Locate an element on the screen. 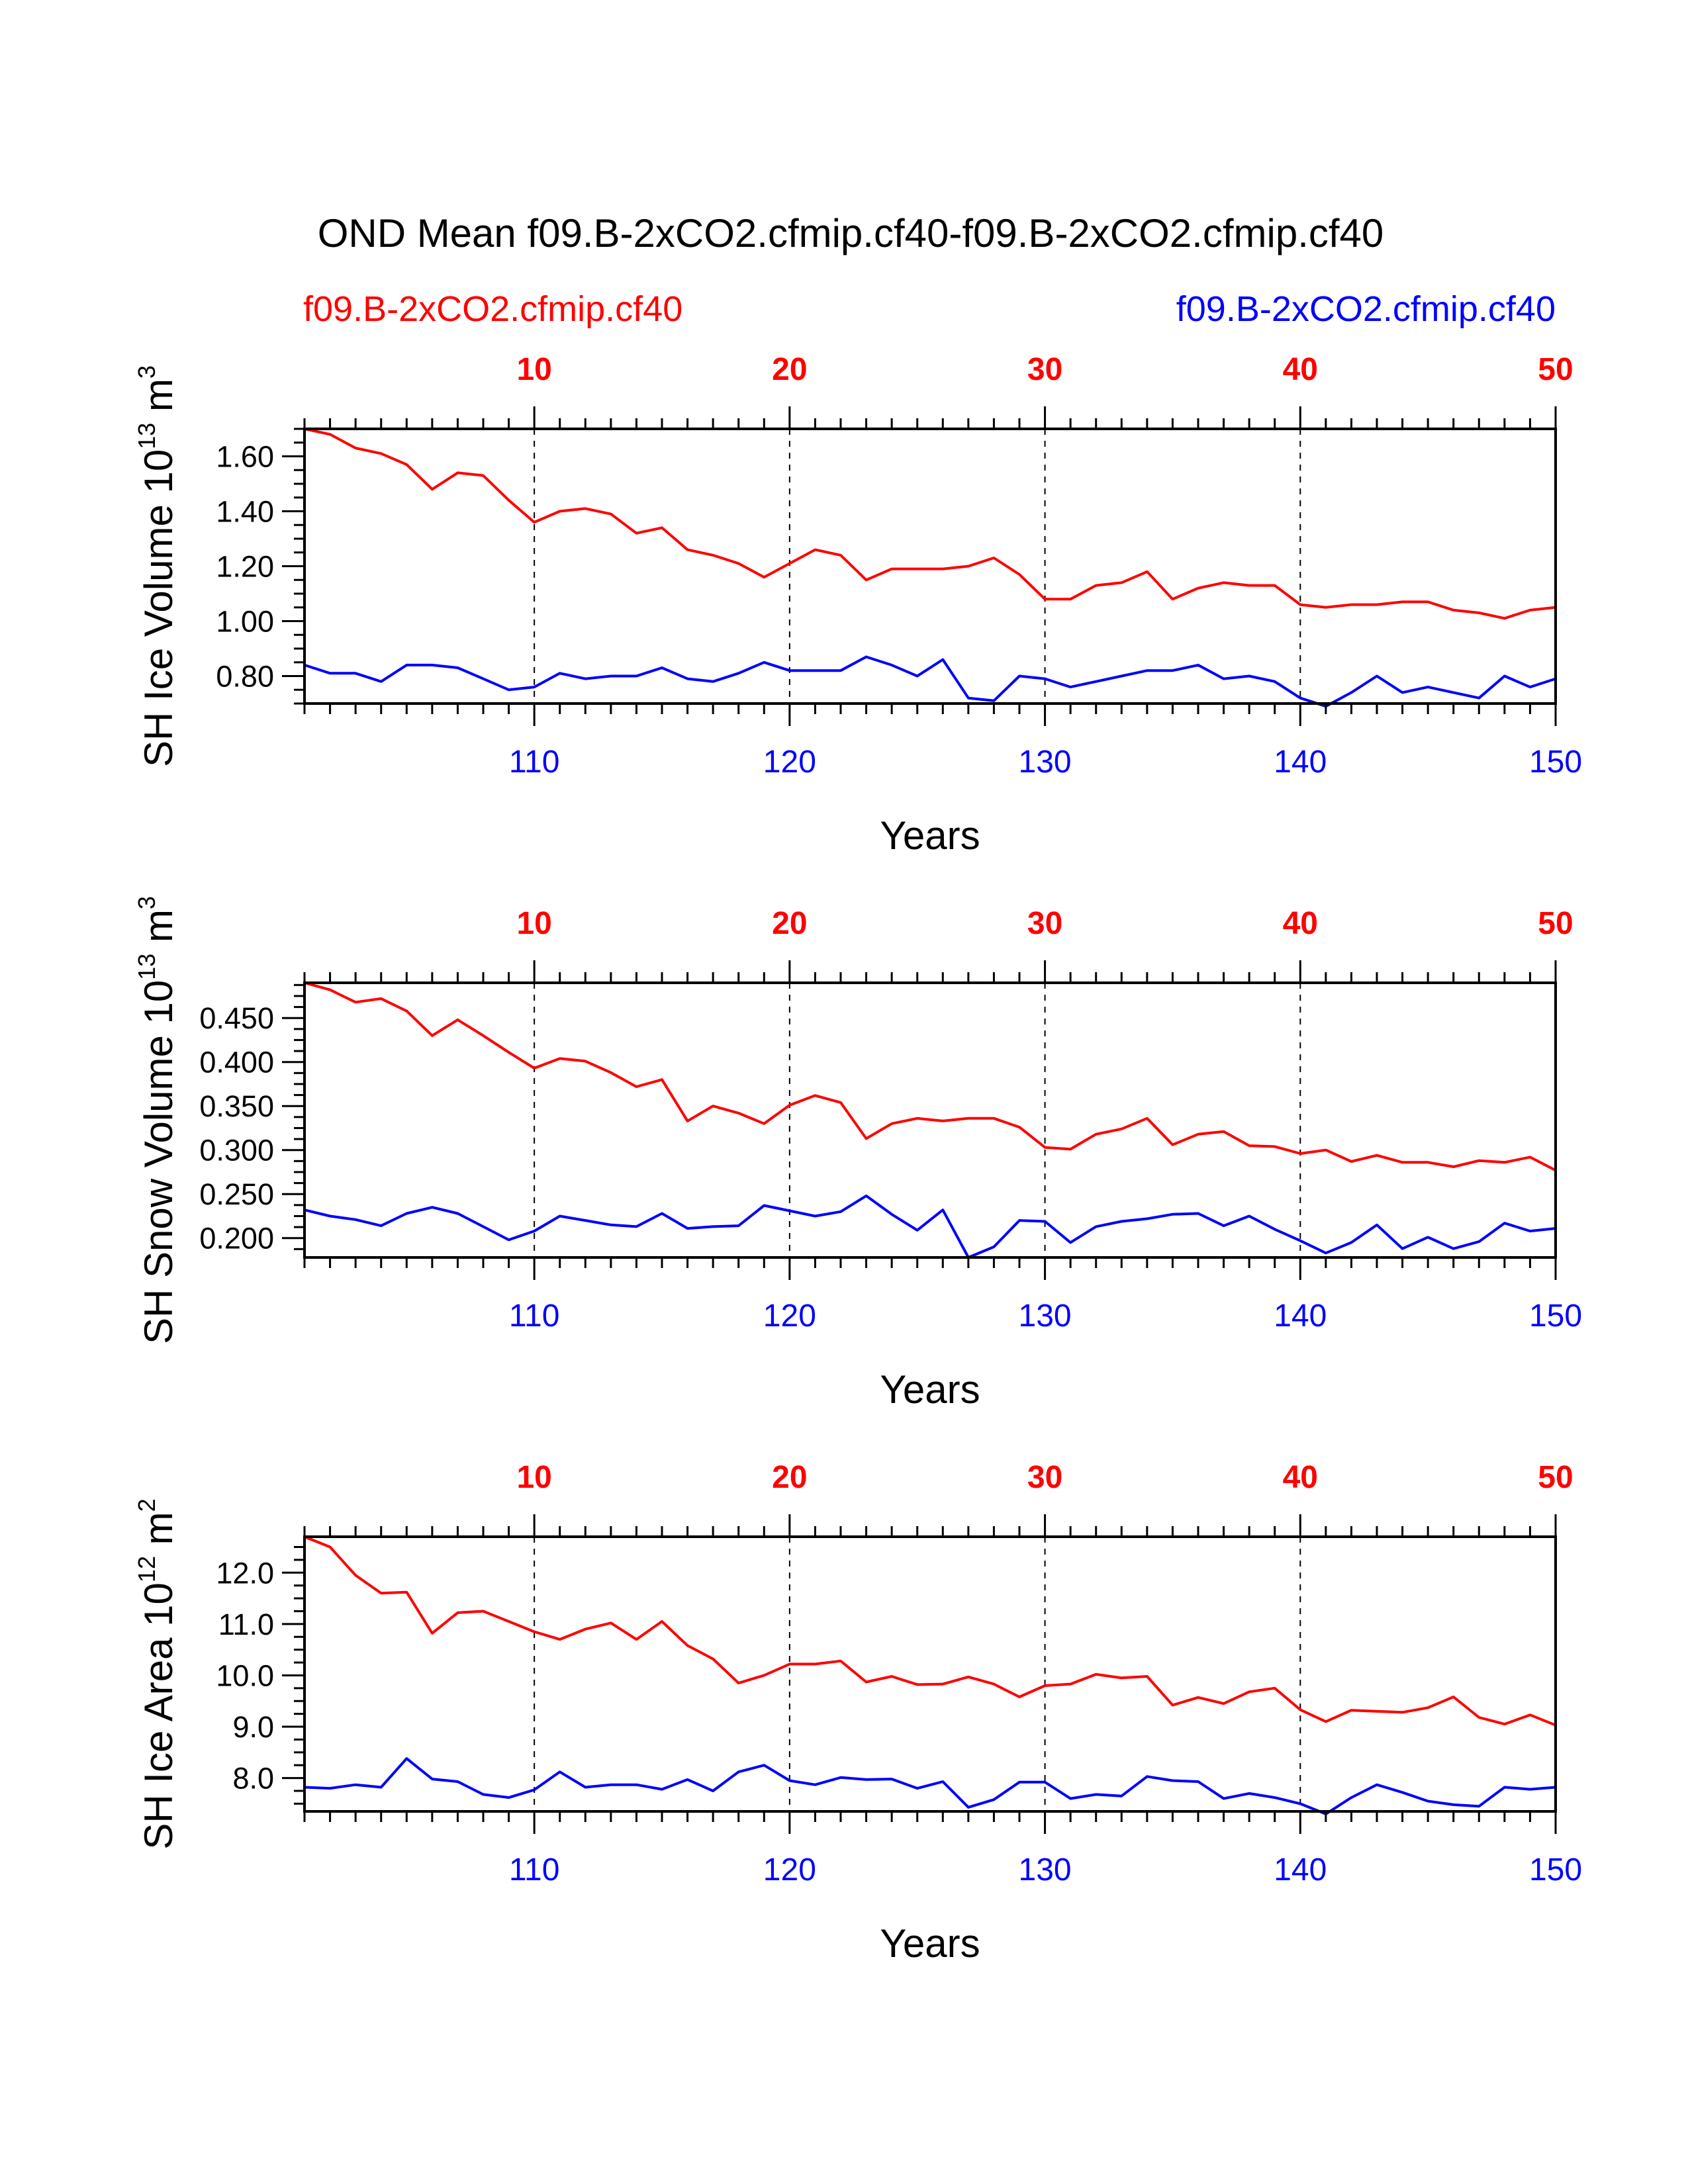  legend-right-label: f09.B-2xCO2.cfmip.cf40 is located at coordinates (1366, 309).